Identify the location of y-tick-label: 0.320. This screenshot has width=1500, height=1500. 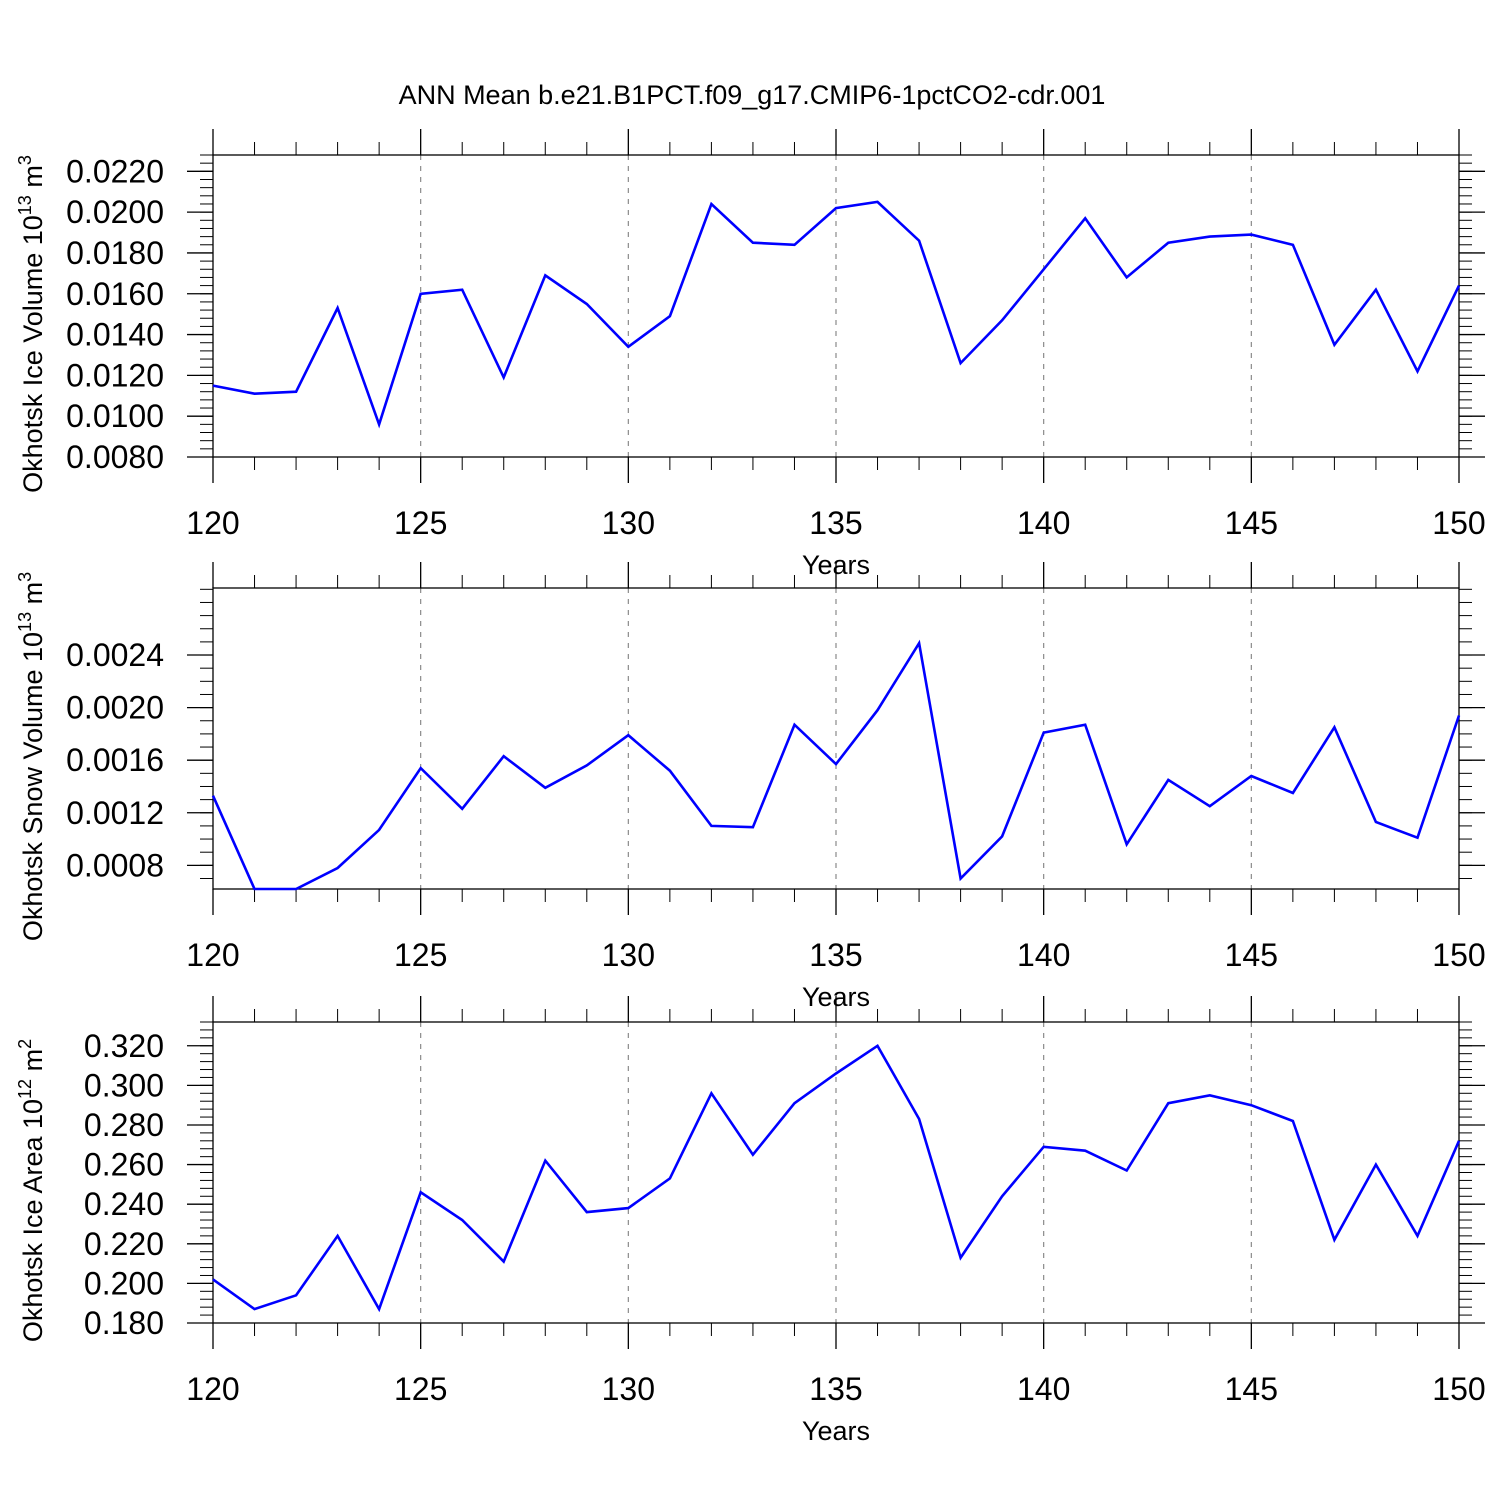
(124, 1046).